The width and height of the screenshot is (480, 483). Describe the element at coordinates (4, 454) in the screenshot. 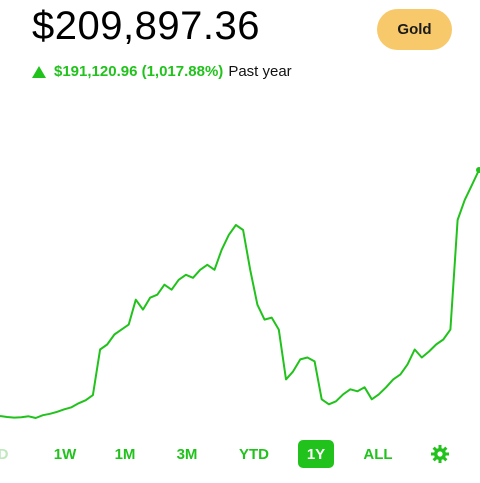

I see `tab: D` at that location.